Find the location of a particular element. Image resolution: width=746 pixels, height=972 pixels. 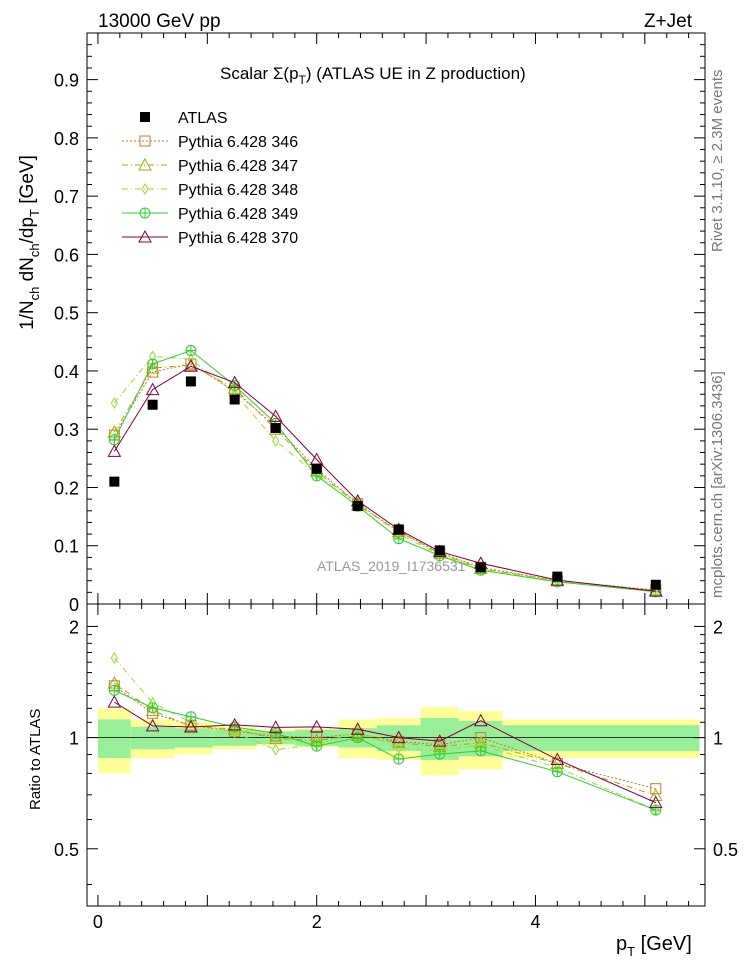

legend-marker-data is located at coordinates (145, 117).